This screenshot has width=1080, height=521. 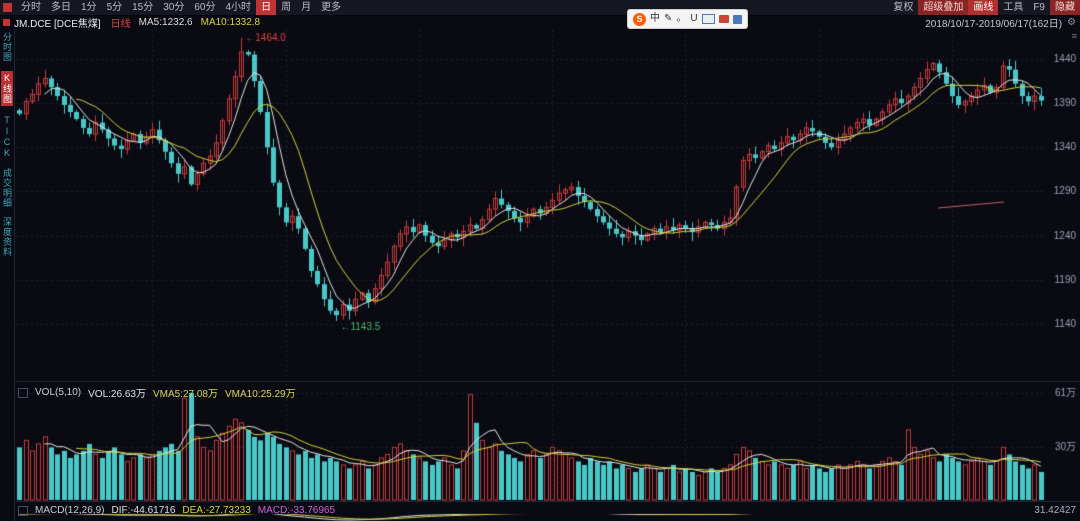 What do you see at coordinates (143, 7) in the screenshot?
I see `tab-15min: 15分` at bounding box center [143, 7].